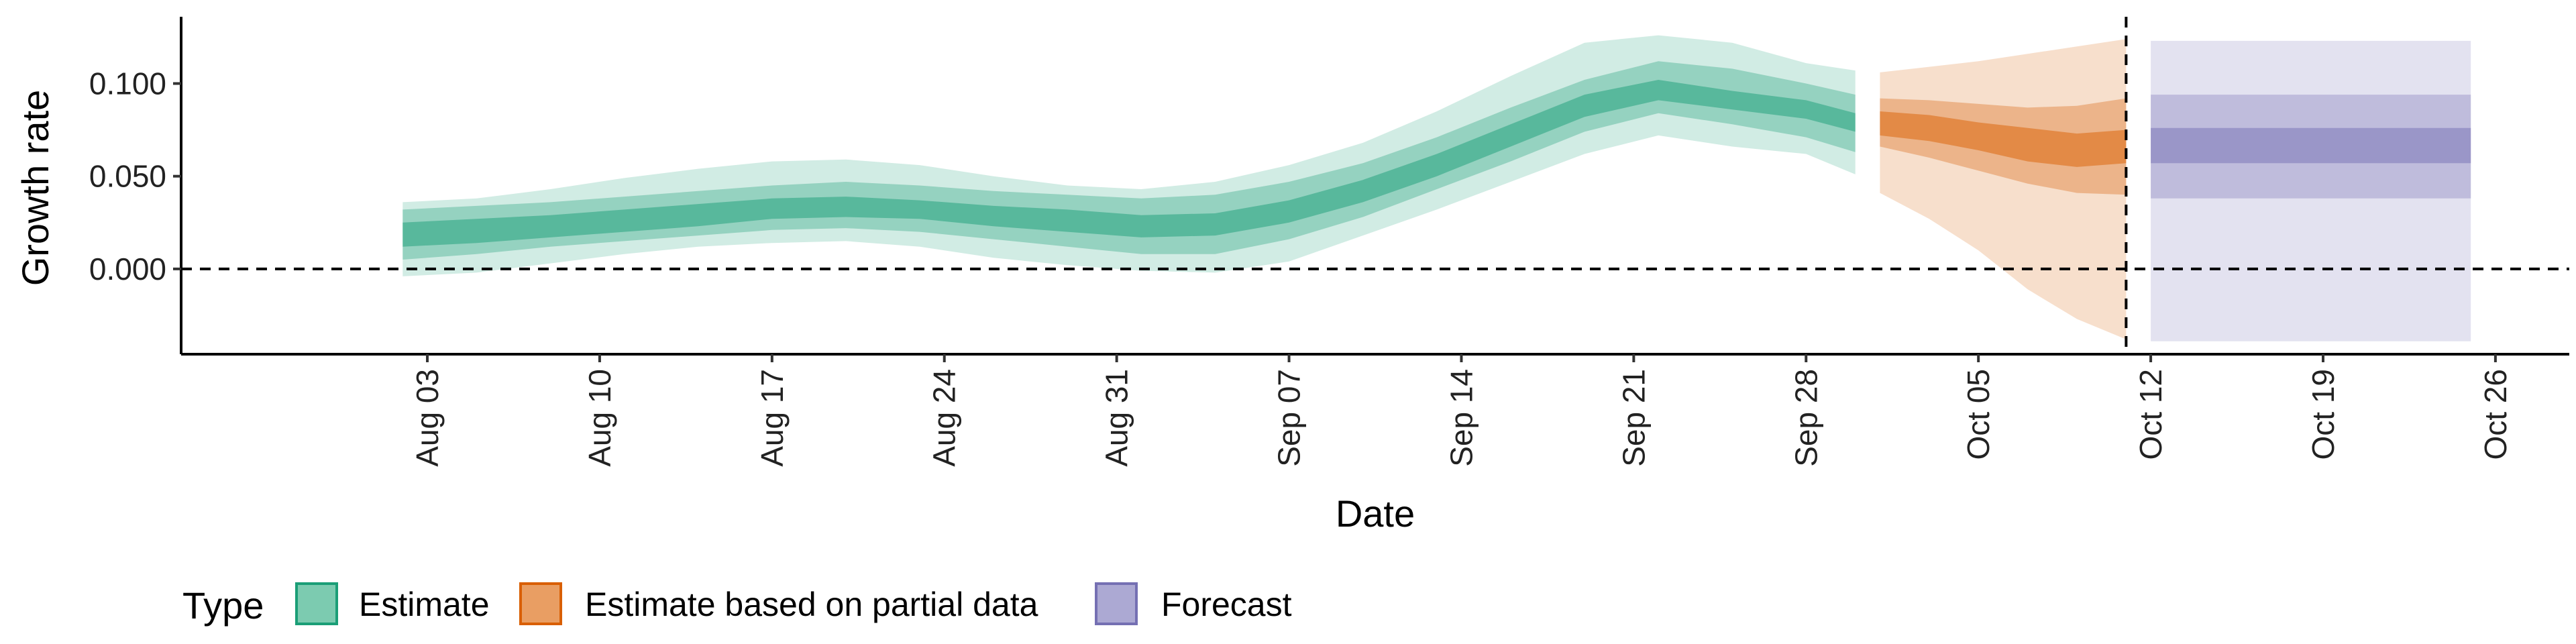 Image resolution: width=2576 pixels, height=644 pixels. What do you see at coordinates (1289, 418) in the screenshot?
I see `x-tick-label: Sep 07` at bounding box center [1289, 418].